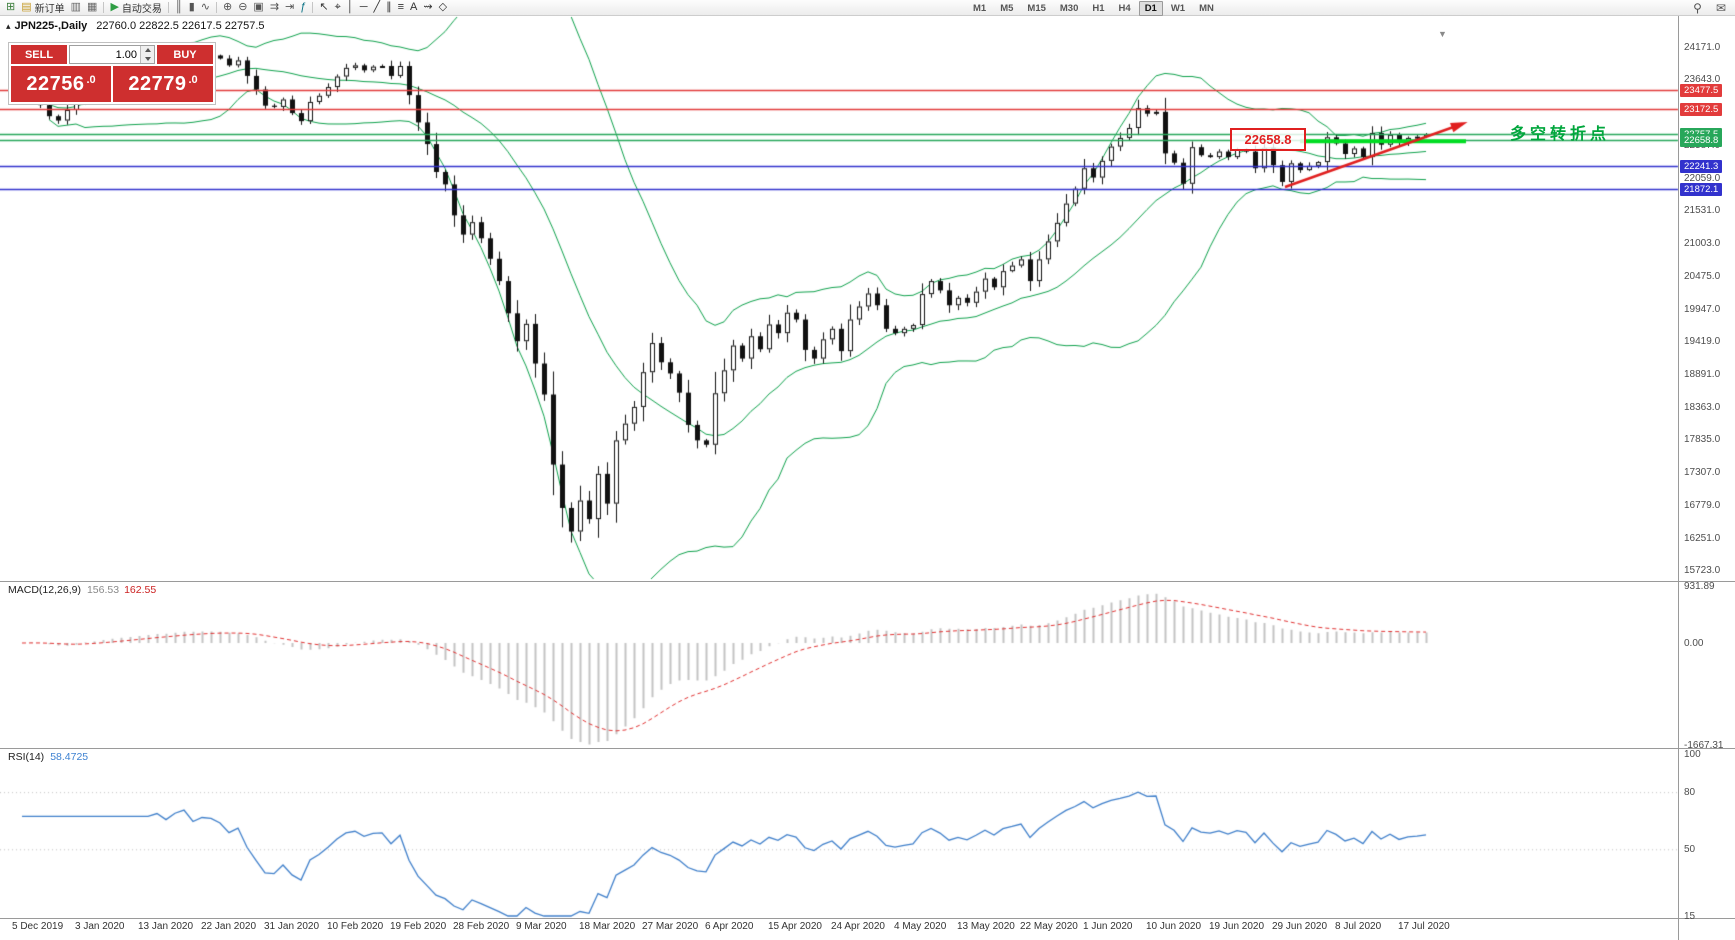 The height and width of the screenshot is (940, 1735). Describe the element at coordinates (1560, 134) in the screenshot. I see `pivot-note-text: 多空转折点` at that location.